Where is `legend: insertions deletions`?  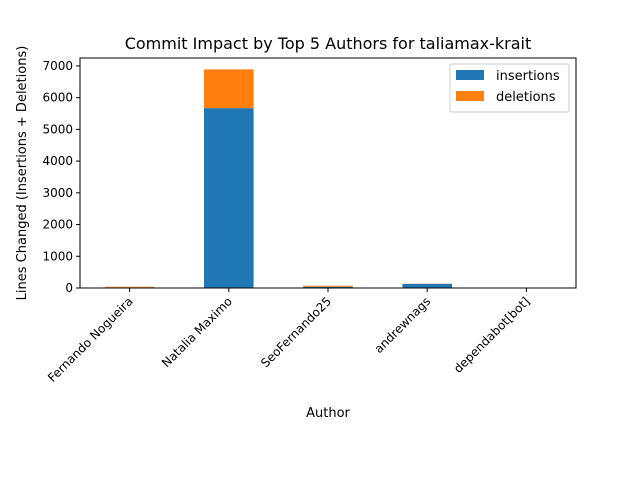
legend: insertions deletions is located at coordinates (509, 88).